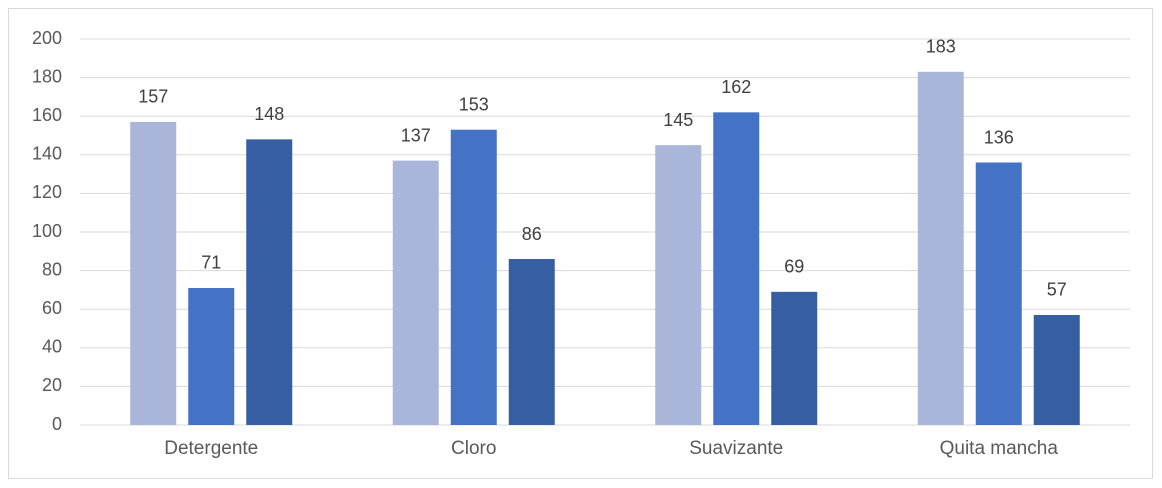  What do you see at coordinates (52, 308) in the screenshot?
I see `y-tick-label: 60` at bounding box center [52, 308].